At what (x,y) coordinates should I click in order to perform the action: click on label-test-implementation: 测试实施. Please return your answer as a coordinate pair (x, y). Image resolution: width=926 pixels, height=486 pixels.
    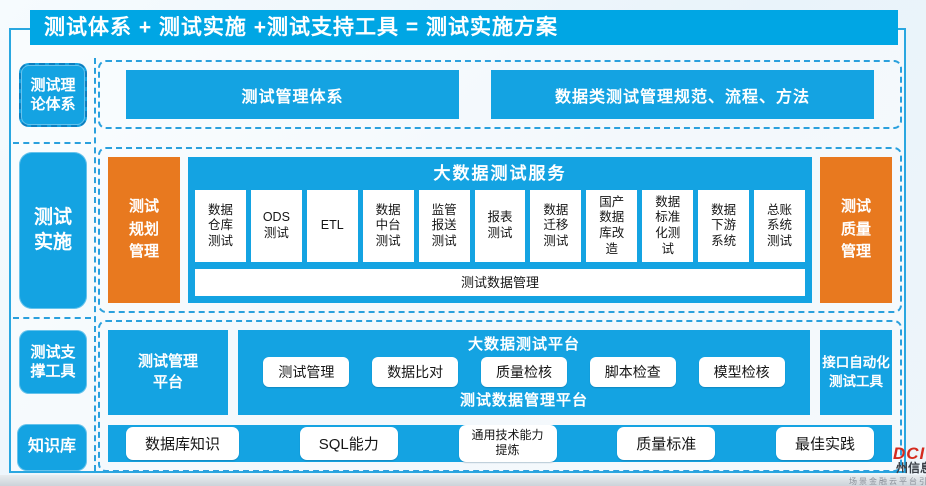
    Looking at the image, I should click on (53, 230).